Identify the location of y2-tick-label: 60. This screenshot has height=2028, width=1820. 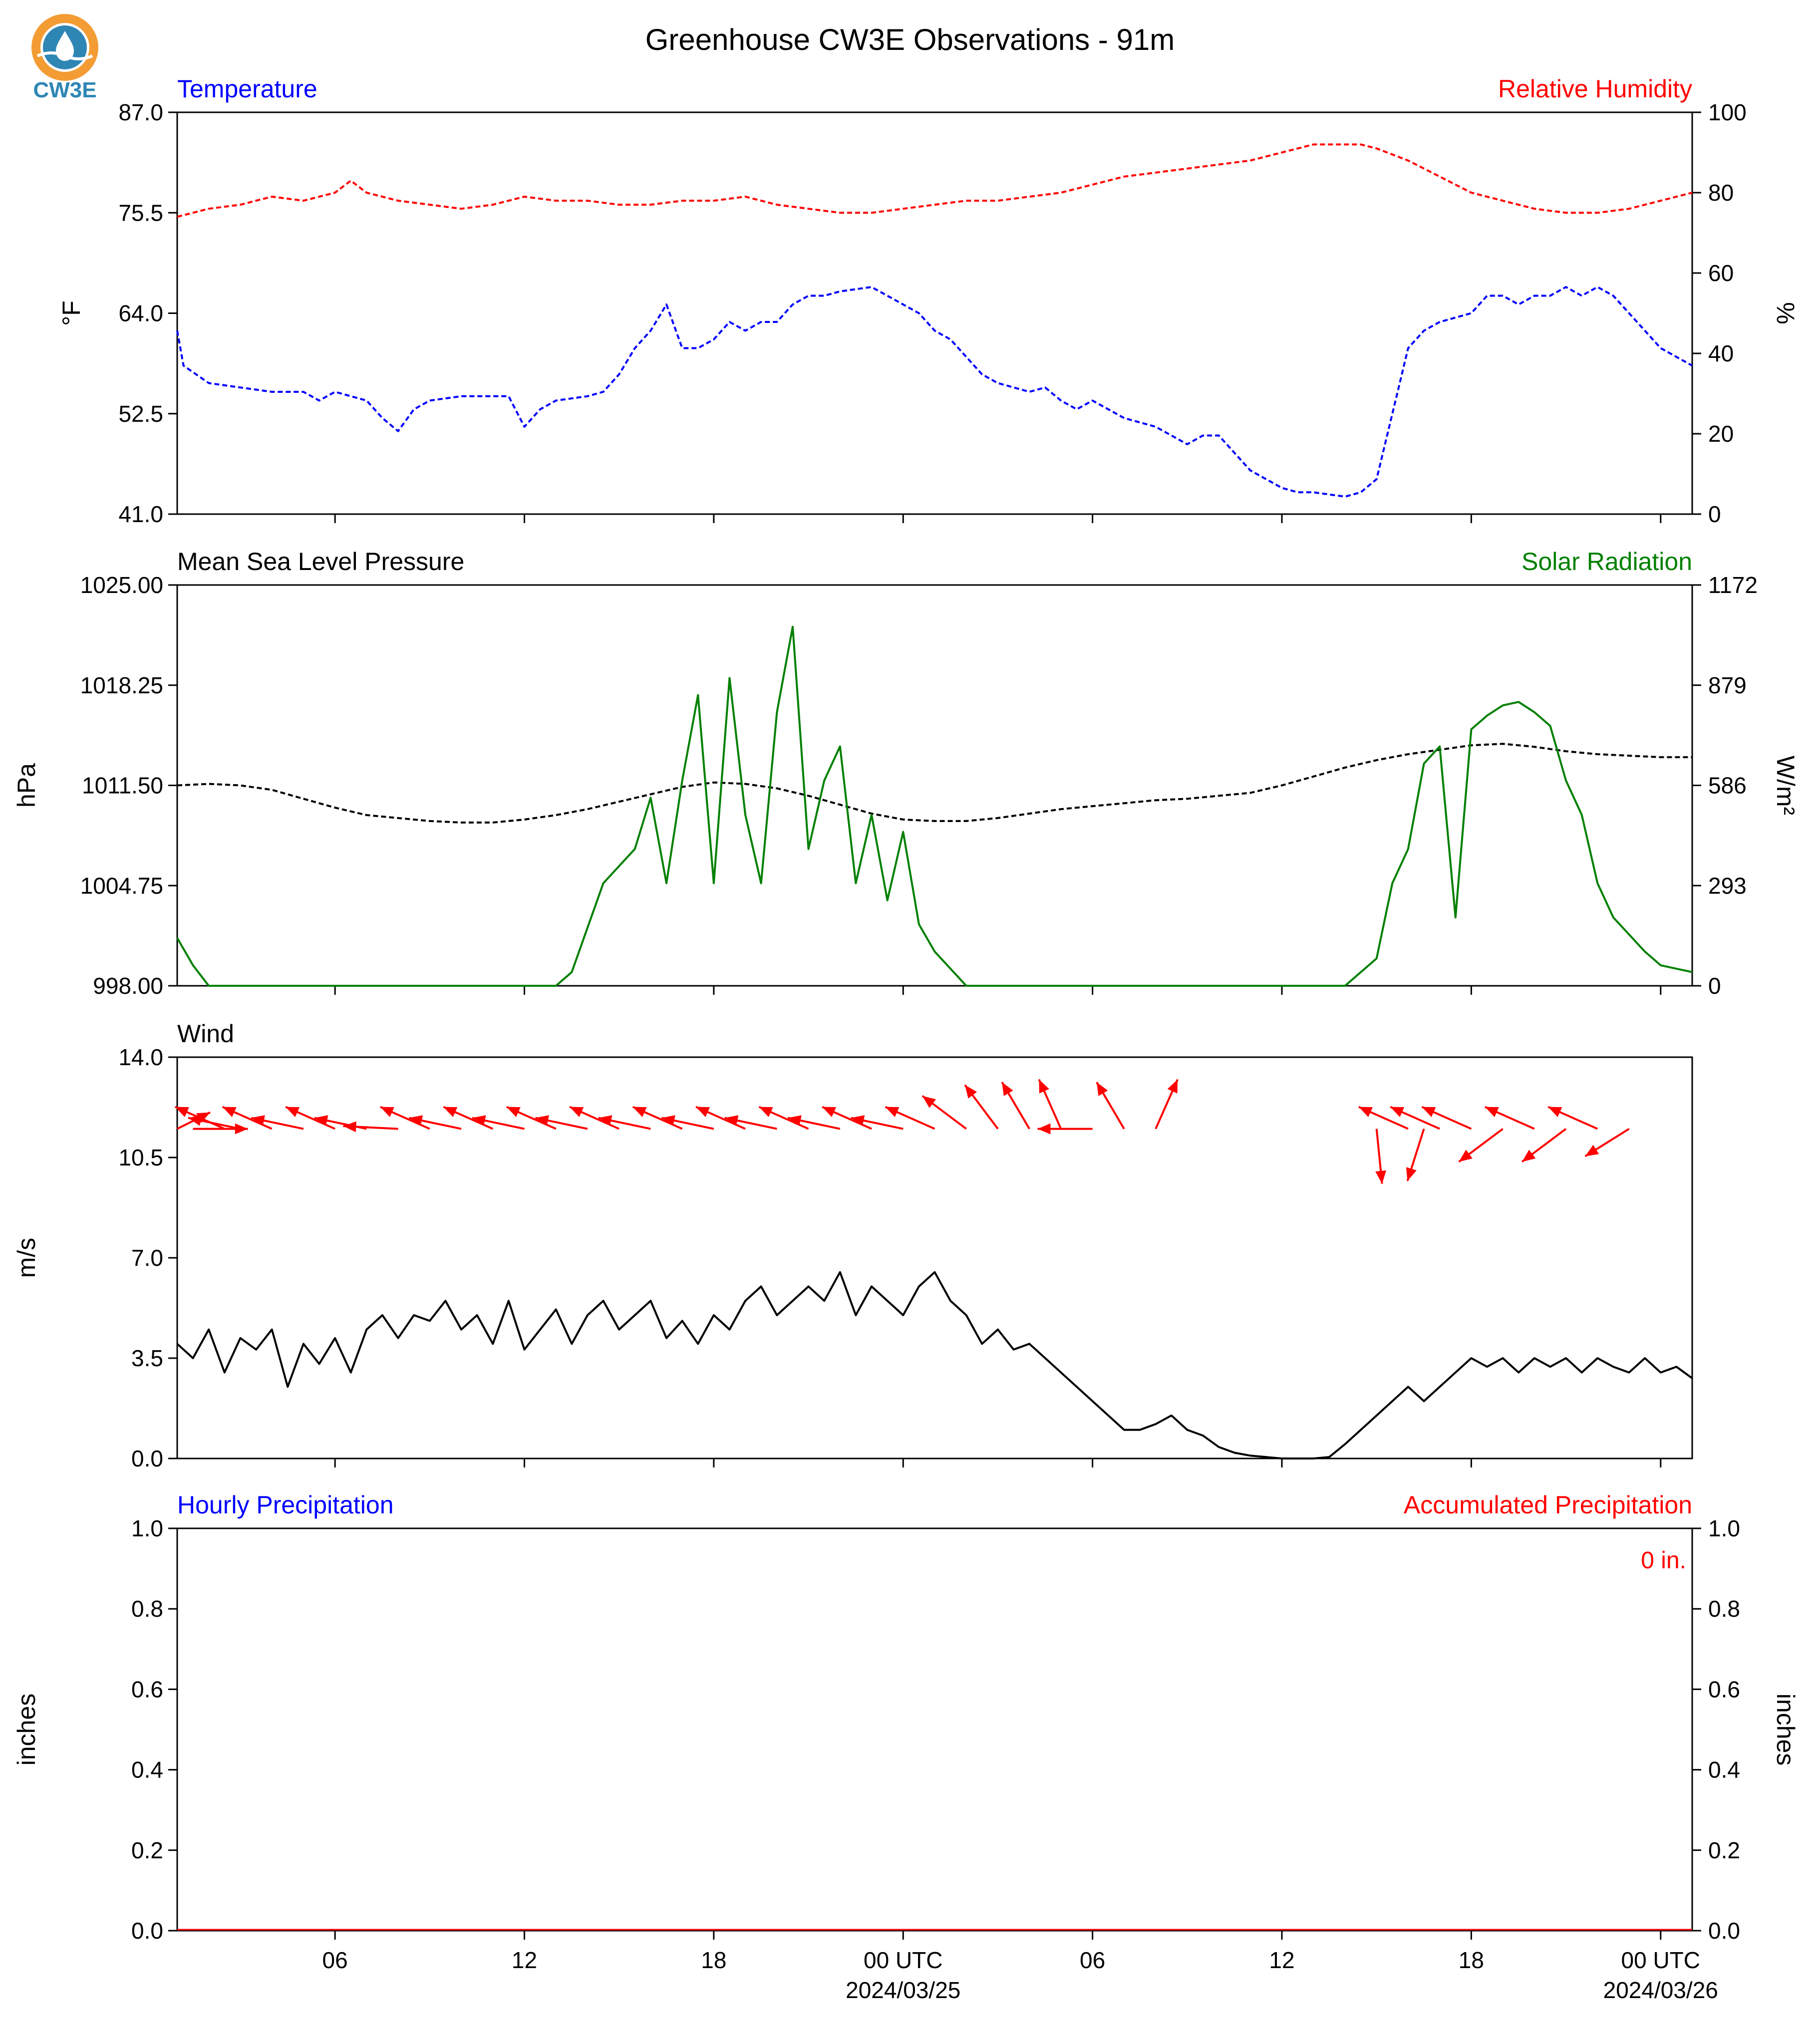
(1721, 273).